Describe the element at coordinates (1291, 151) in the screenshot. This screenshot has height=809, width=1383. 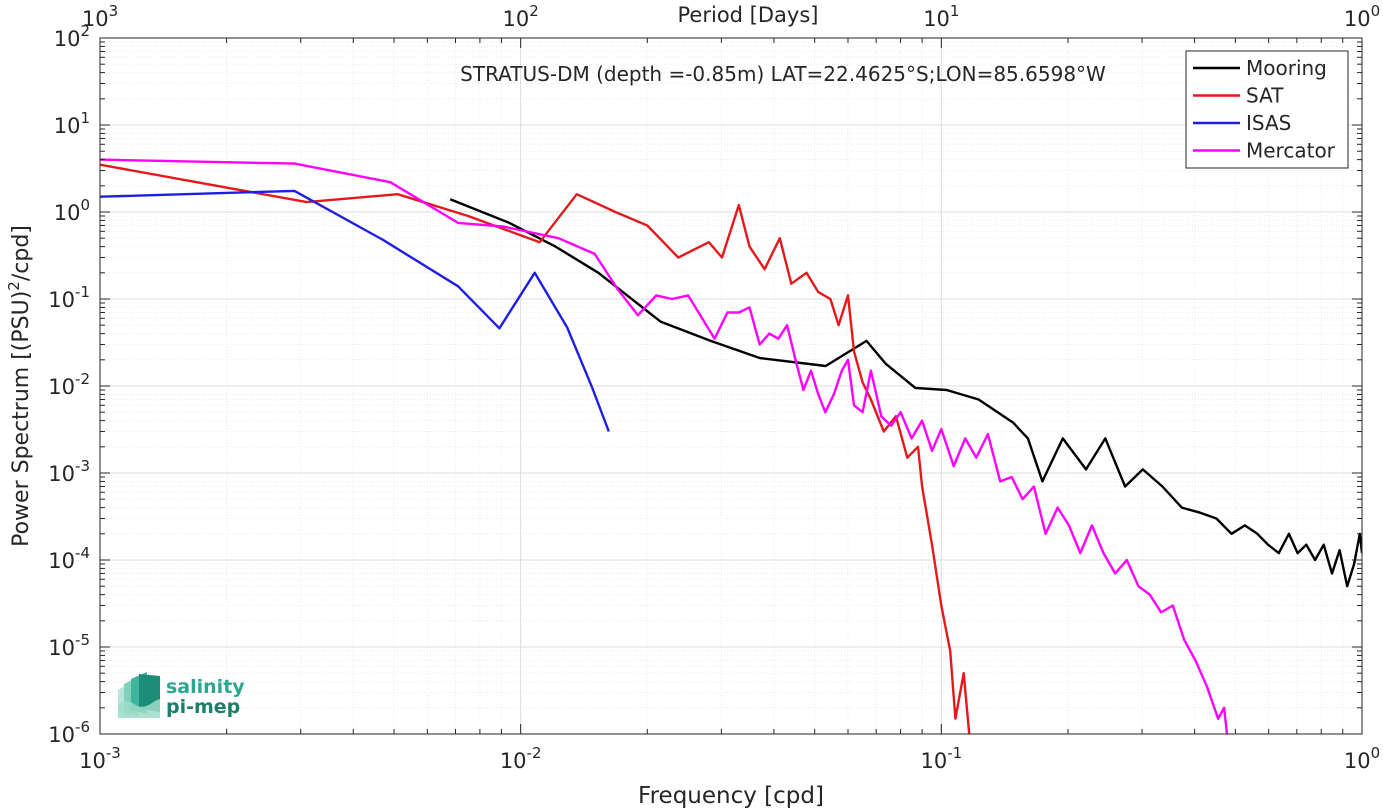
I see `legend-label-mercator: Mercator` at that location.